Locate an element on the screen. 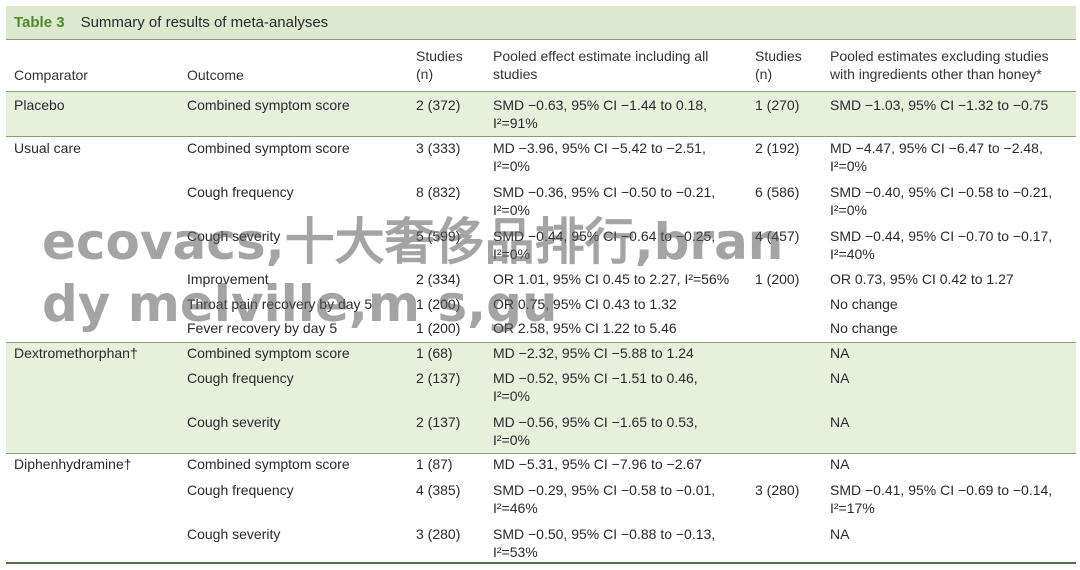 This screenshot has width=1080, height=570. header-studies-excl: Studies (n) is located at coordinates (778, 65).